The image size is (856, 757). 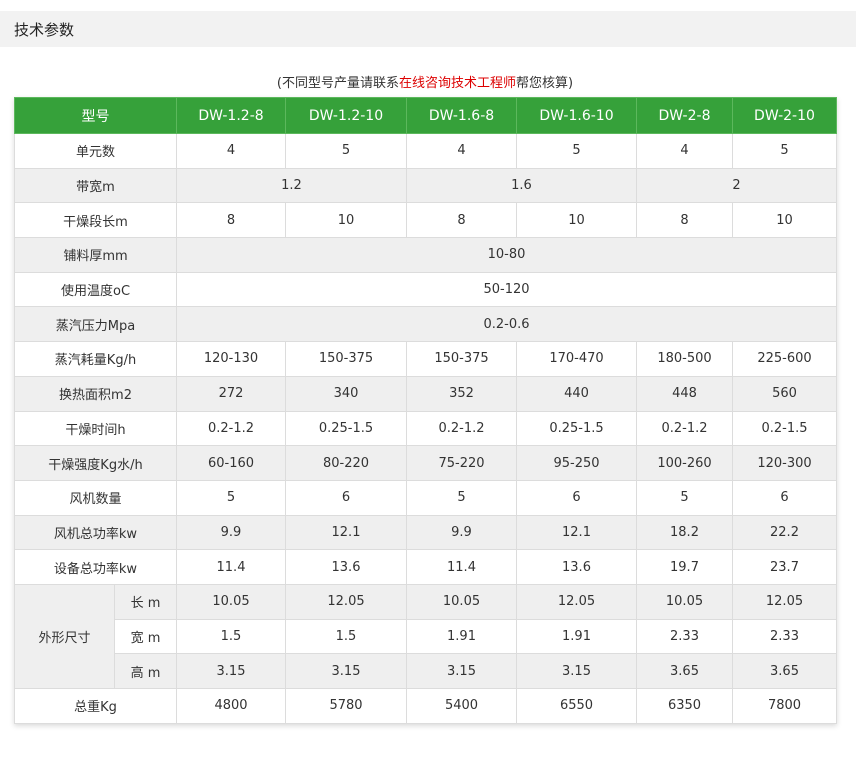 What do you see at coordinates (425, 497) in the screenshot?
I see `table-row: 风机数量 5 6 5 6 5 6` at bounding box center [425, 497].